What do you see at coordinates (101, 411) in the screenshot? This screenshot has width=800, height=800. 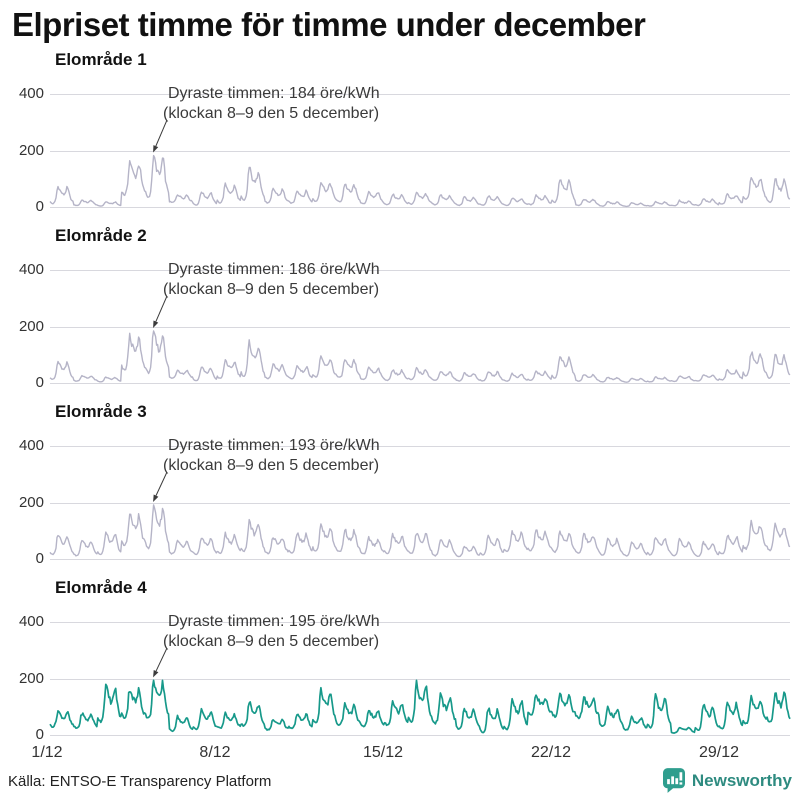 I see `chart-title: Elområde 3` at bounding box center [101, 411].